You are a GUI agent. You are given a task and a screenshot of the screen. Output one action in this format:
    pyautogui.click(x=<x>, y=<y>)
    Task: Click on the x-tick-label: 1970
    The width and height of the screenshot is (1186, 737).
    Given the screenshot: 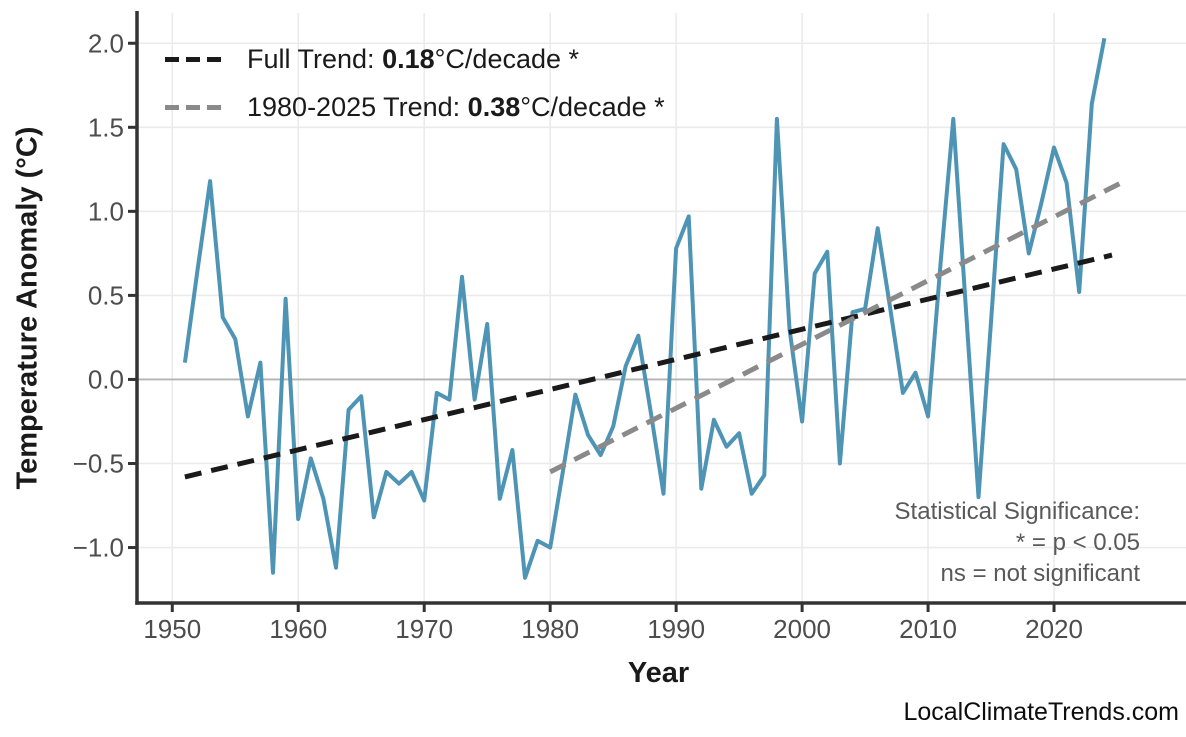 What is the action you would take?
    pyautogui.click(x=424, y=629)
    